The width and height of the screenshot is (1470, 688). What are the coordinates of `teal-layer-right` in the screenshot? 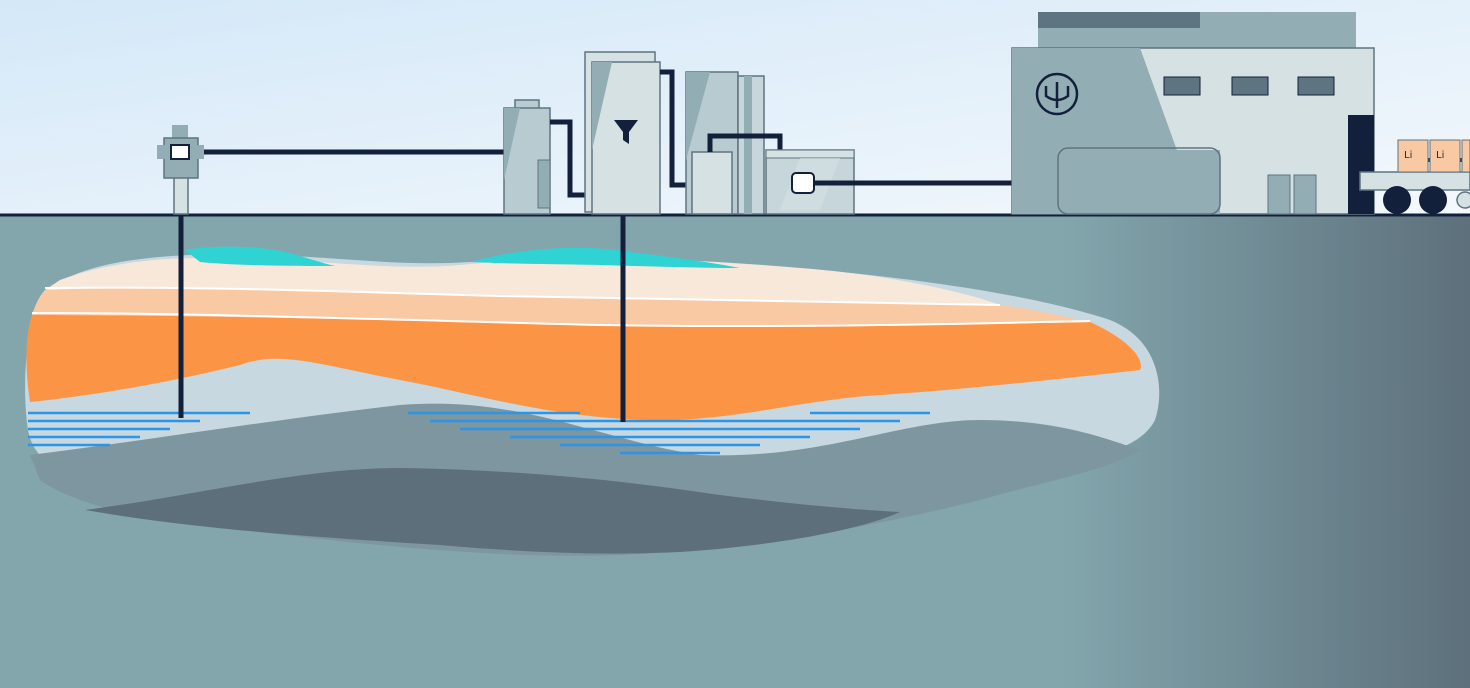 It's located at (605, 257).